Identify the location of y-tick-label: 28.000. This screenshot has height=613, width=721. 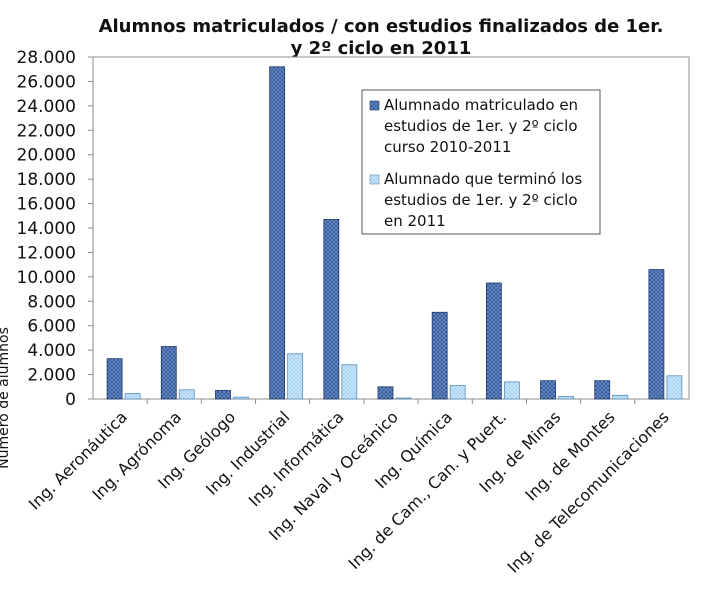
(46, 58).